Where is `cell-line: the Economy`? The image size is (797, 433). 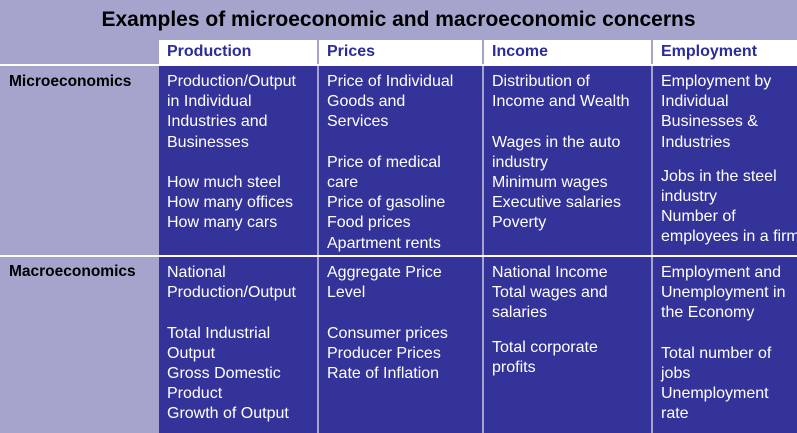
cell-line: the Economy is located at coordinates (708, 313).